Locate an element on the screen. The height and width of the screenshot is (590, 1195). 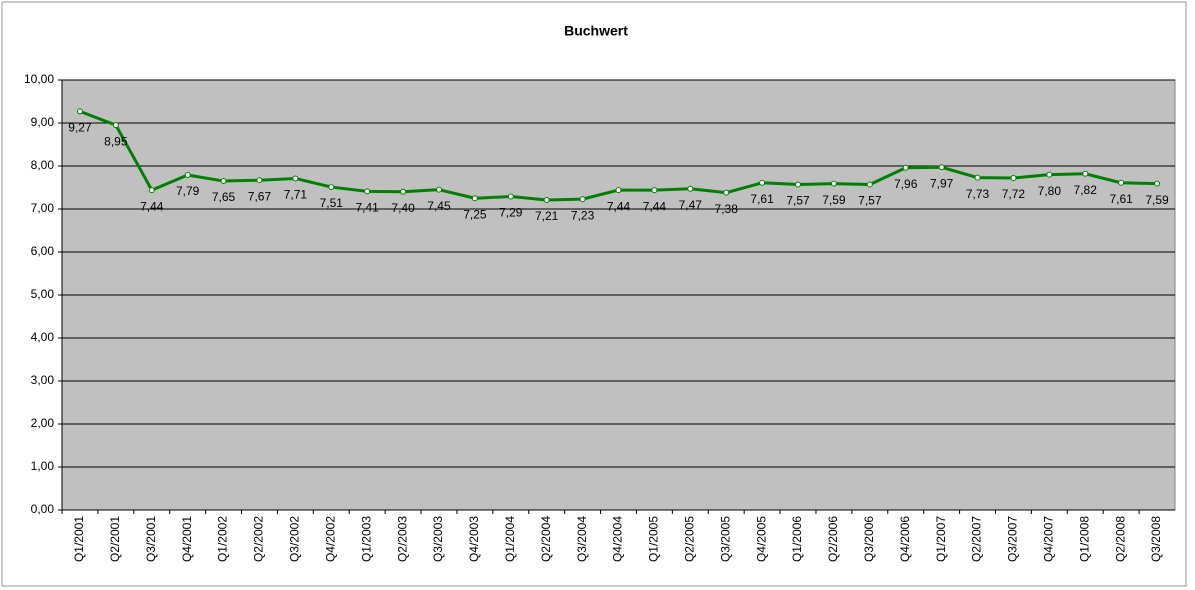
x-tick-label: Q1/2008 is located at coordinates (1084, 539).